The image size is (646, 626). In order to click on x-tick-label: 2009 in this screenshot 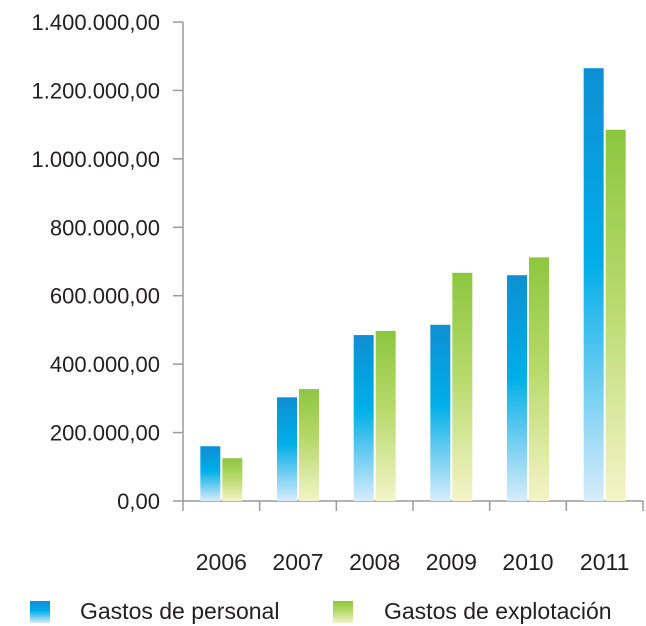, I will do `click(451, 562)`.